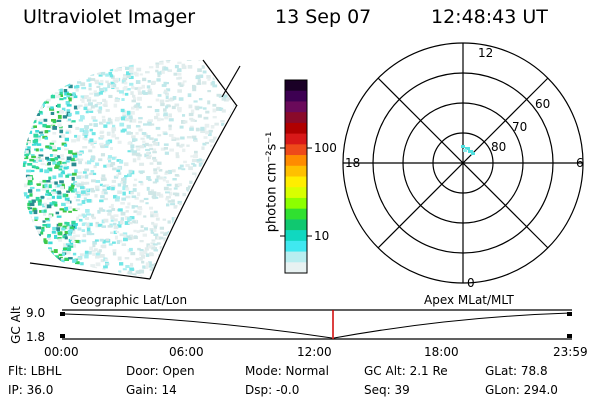 The height and width of the screenshot is (400, 600). I want to click on mode-readout: Mode: Normal, so click(287, 371).